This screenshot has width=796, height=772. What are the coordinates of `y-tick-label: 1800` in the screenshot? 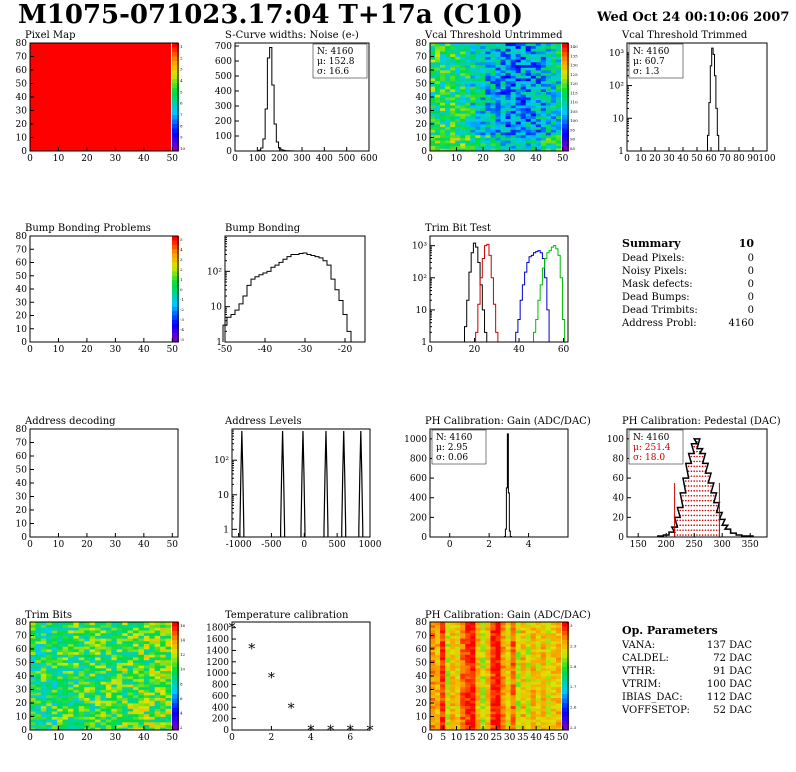 It's located at (217, 629).